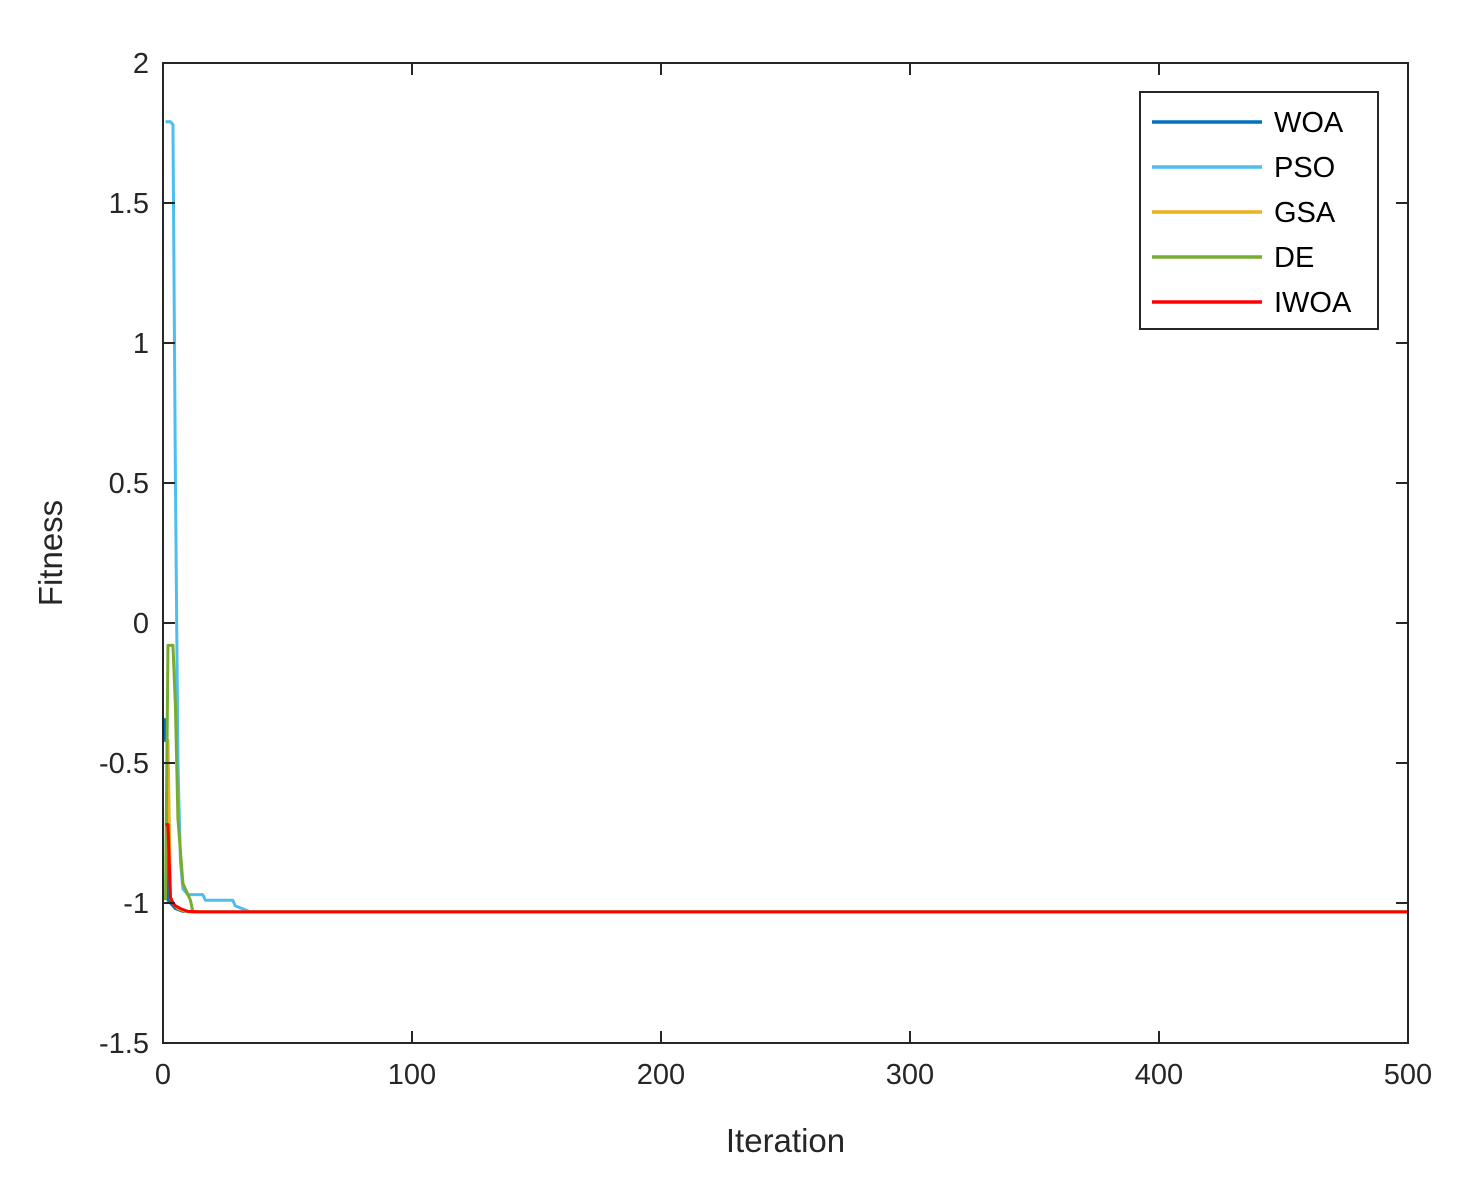 The width and height of the screenshot is (1479, 1197). Describe the element at coordinates (1304, 168) in the screenshot. I see `legend-label-pso: PSO` at that location.